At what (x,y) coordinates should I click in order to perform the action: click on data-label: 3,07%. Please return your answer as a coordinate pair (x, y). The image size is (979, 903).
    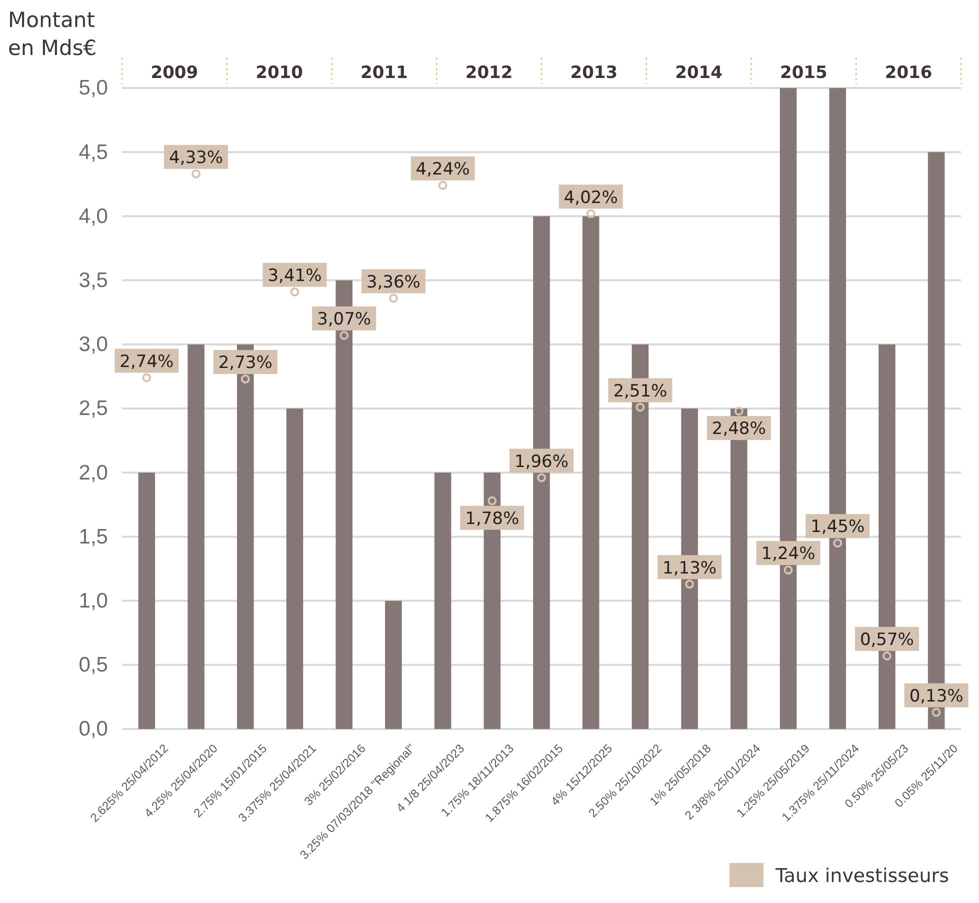
    Looking at the image, I should click on (344, 320).